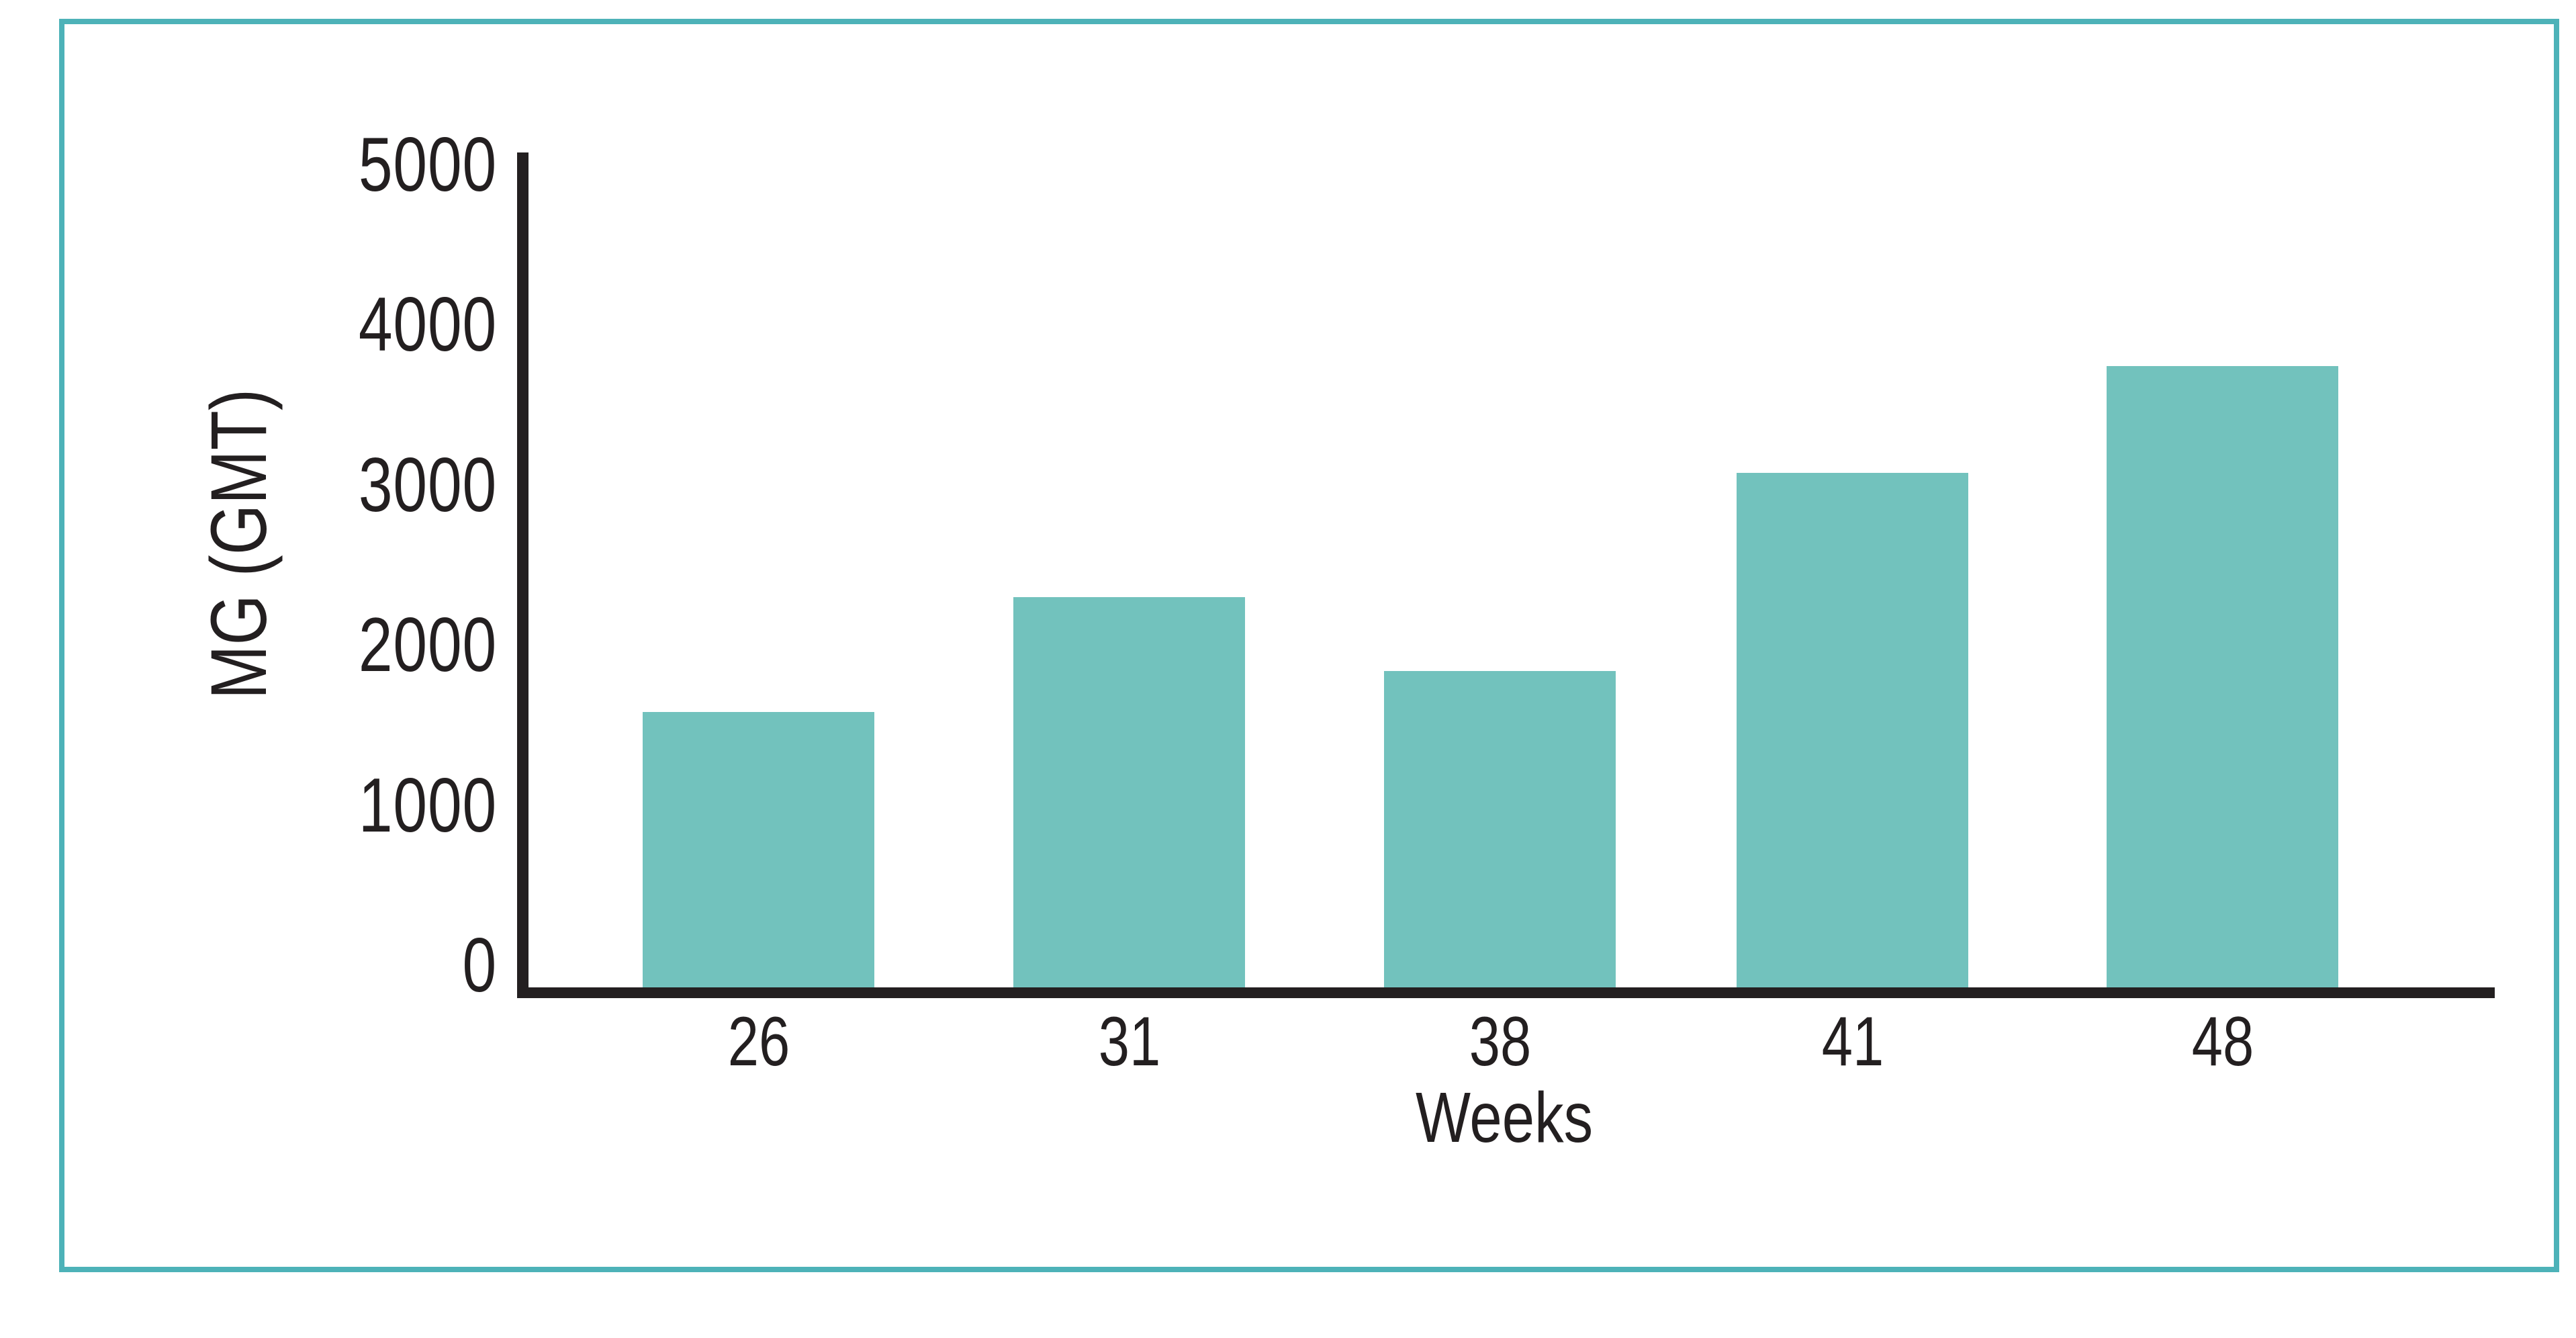 This screenshot has height=1338, width=2576. What do you see at coordinates (1504, 1117) in the screenshot?
I see `x-axis-title: Weeks` at bounding box center [1504, 1117].